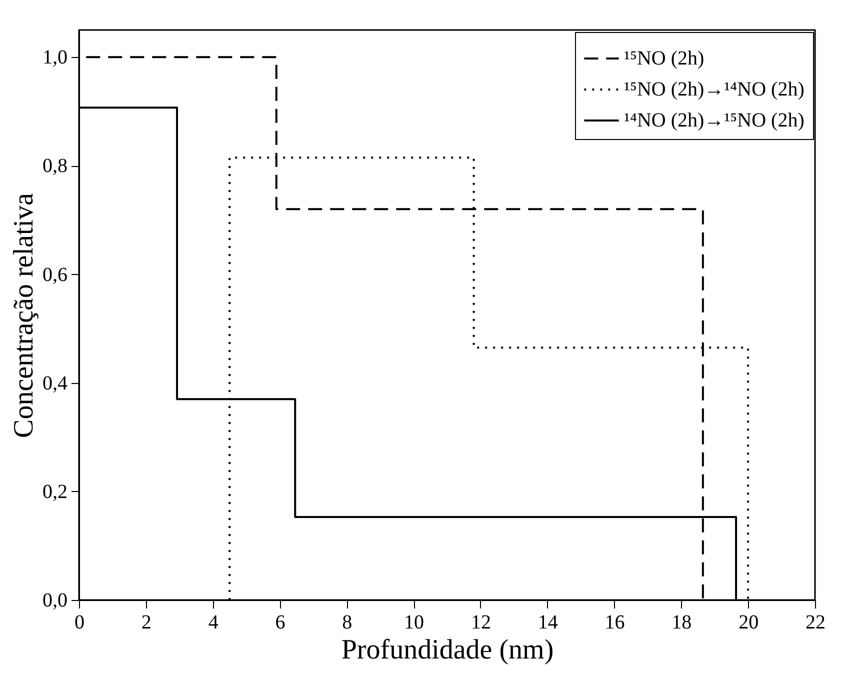  Describe the element at coordinates (614, 623) in the screenshot. I see `x-tick-label: 16` at that location.